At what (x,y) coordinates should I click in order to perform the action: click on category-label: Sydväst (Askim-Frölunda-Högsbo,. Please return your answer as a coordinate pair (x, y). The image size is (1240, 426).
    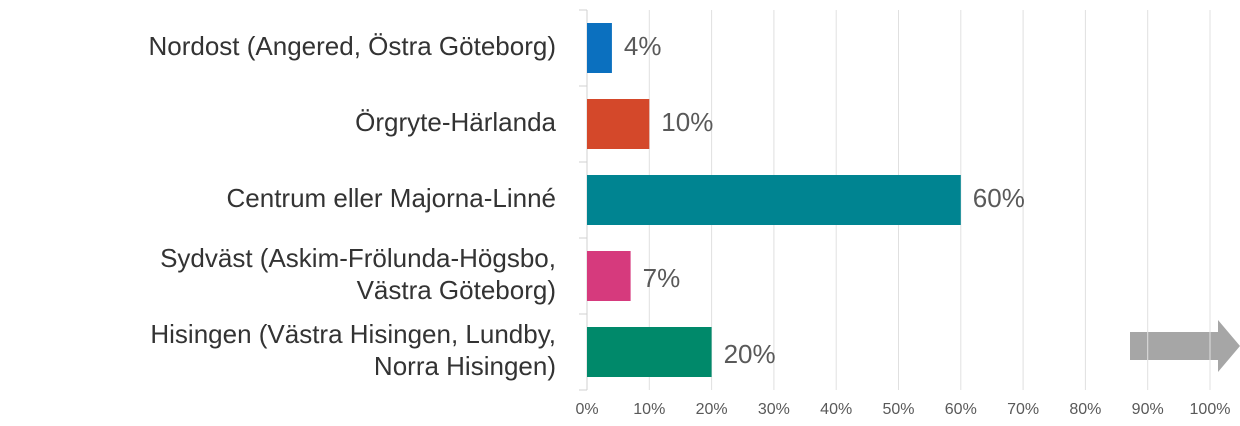
    Looking at the image, I should click on (358, 258).